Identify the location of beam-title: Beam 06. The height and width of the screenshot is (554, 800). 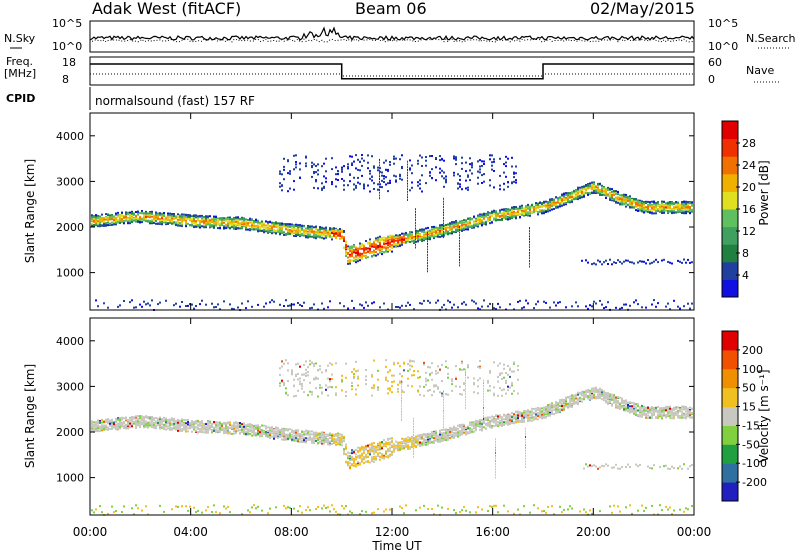
(391, 9).